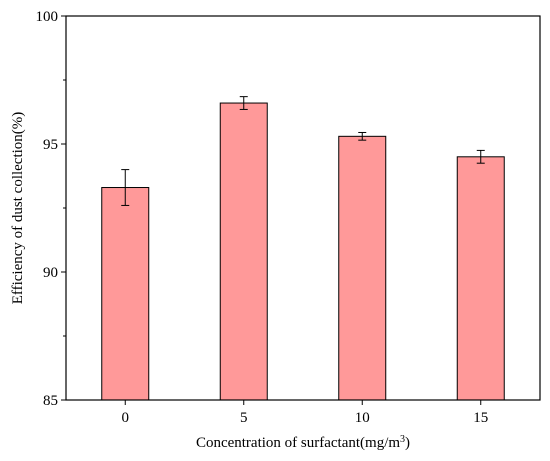 This screenshot has width=550, height=461. What do you see at coordinates (298, 443) in the screenshot?
I see `x-axis-title-main: Concentration of surfactant(mg/m` at bounding box center [298, 443].